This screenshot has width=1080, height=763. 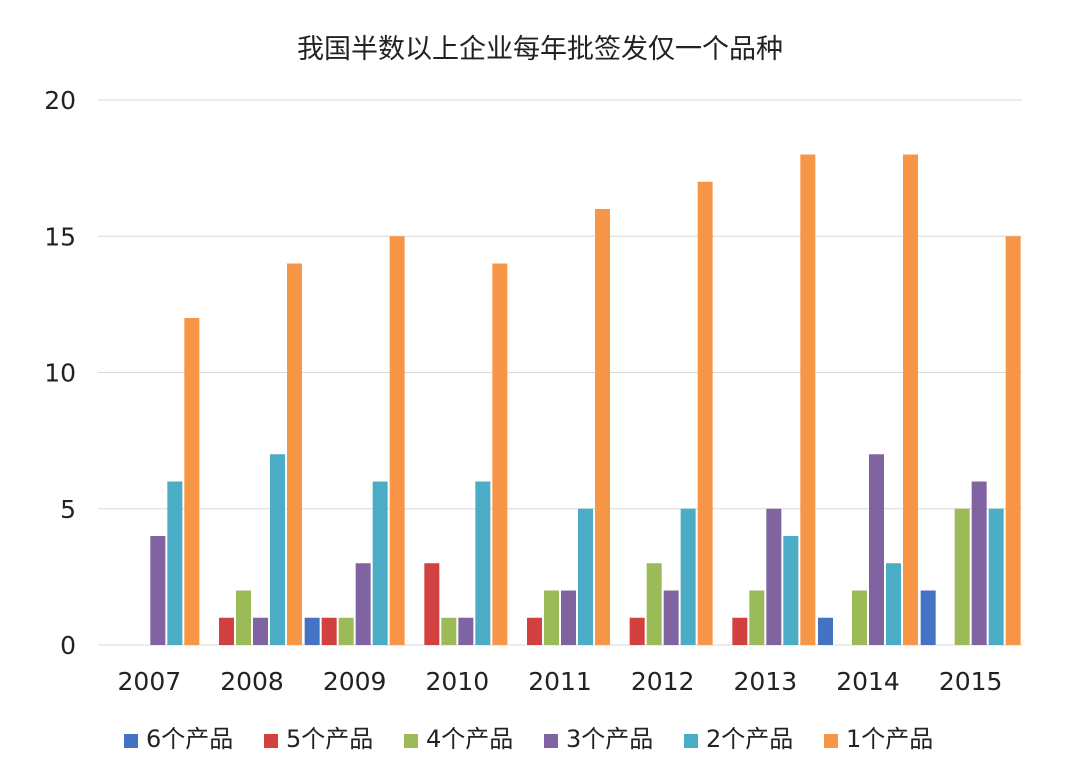 I want to click on y-tick-label: 5, so click(x=68, y=509).